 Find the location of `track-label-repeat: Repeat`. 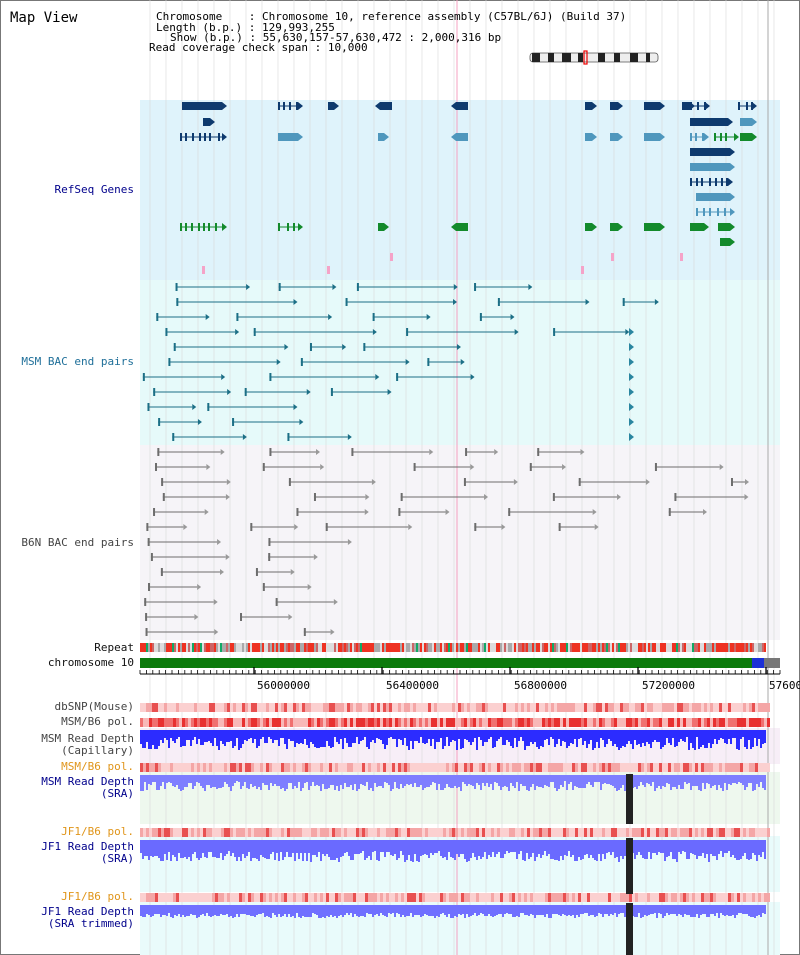

track-label-repeat: Repeat is located at coordinates (114, 647).